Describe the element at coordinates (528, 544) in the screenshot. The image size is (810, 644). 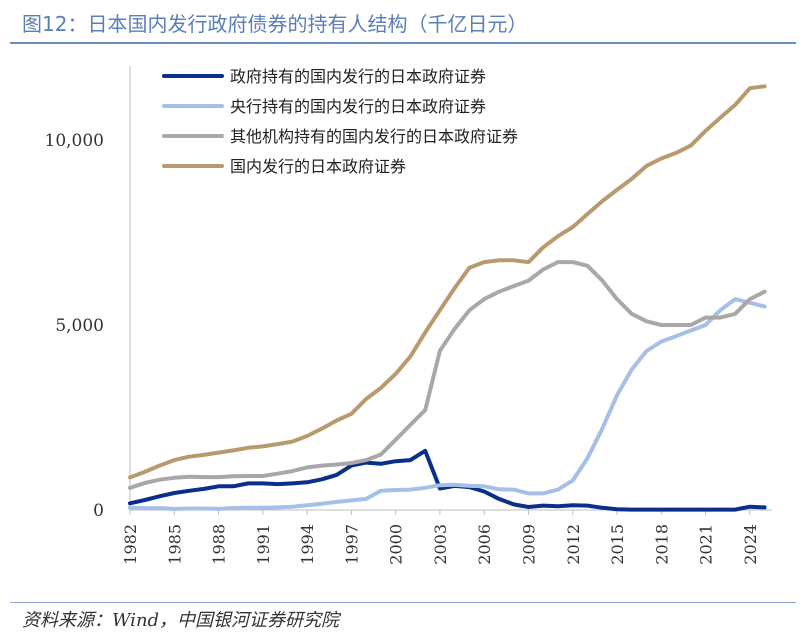
I see `x-tick-label: 2009` at that location.